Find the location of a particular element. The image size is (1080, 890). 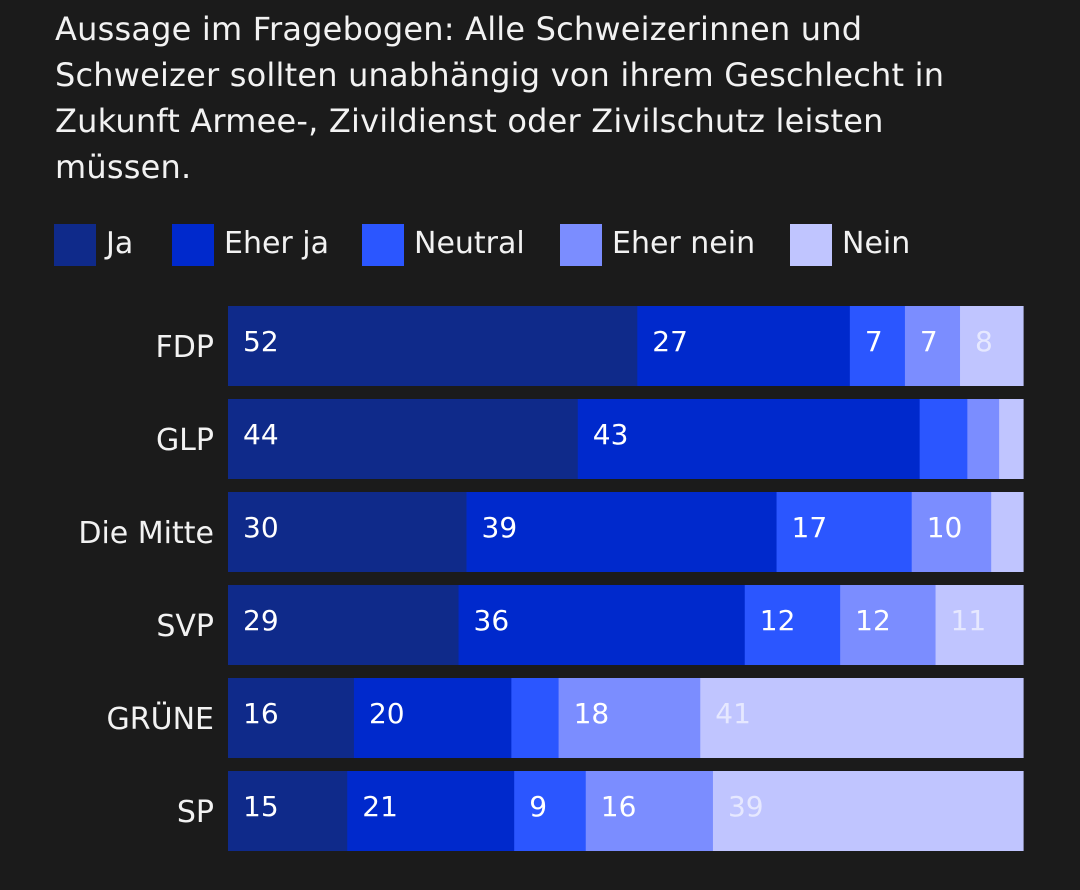

legend-label-eher-ja: Eher ja is located at coordinates (277, 243).